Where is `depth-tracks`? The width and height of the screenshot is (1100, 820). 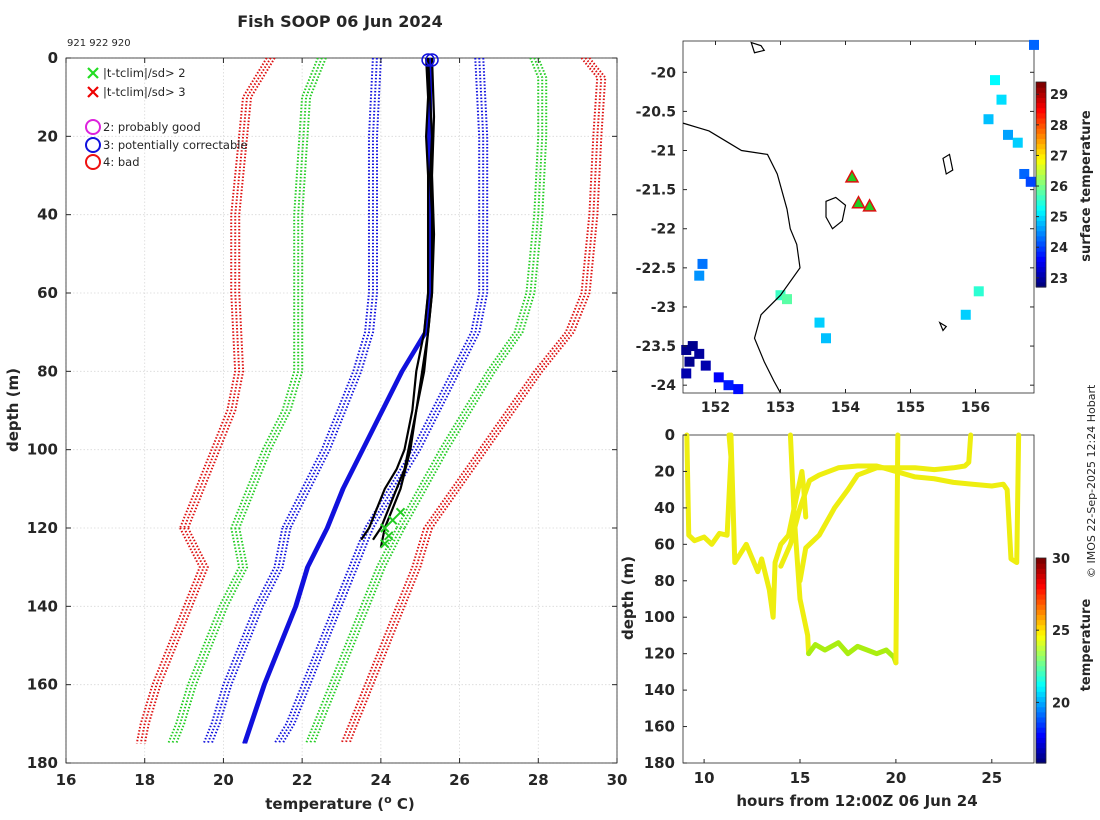 depth-tracks is located at coordinates (853, 549).